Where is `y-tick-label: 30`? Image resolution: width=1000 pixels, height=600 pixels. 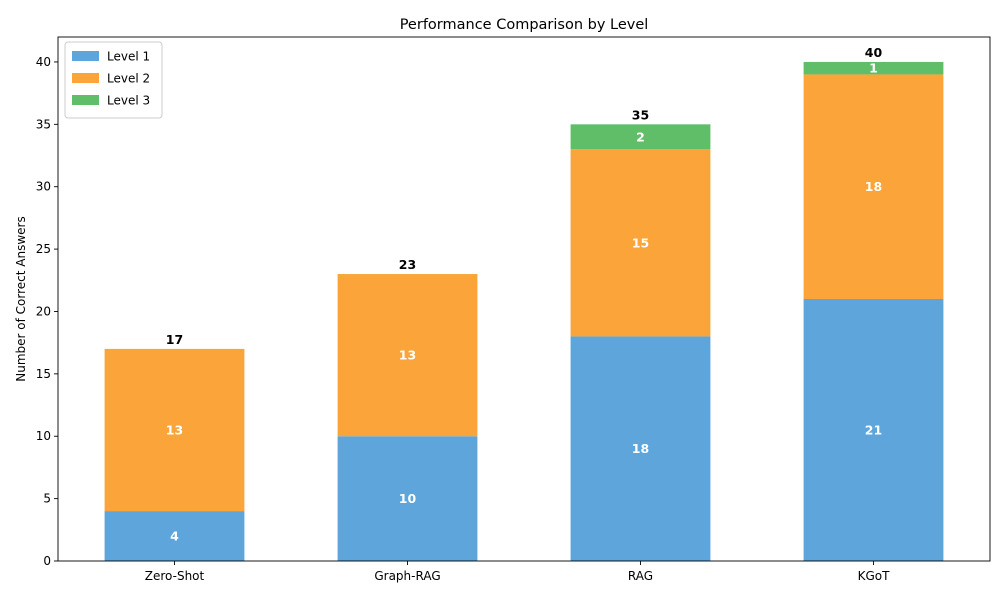 y-tick-label: 30 is located at coordinates (43, 187).